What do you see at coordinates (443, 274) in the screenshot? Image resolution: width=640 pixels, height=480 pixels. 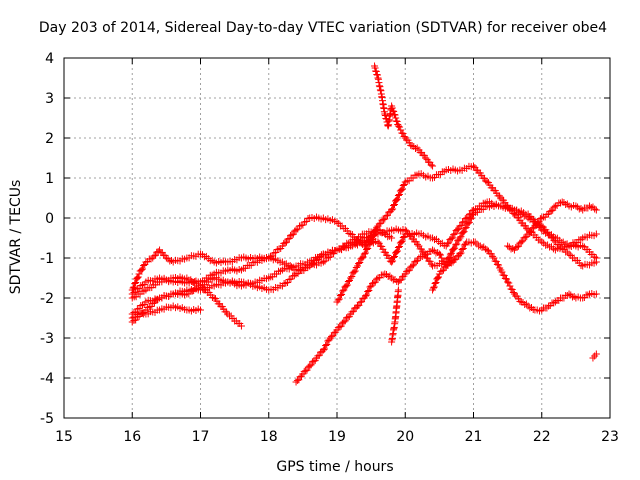 I see `series-arc11` at bounding box center [443, 274].